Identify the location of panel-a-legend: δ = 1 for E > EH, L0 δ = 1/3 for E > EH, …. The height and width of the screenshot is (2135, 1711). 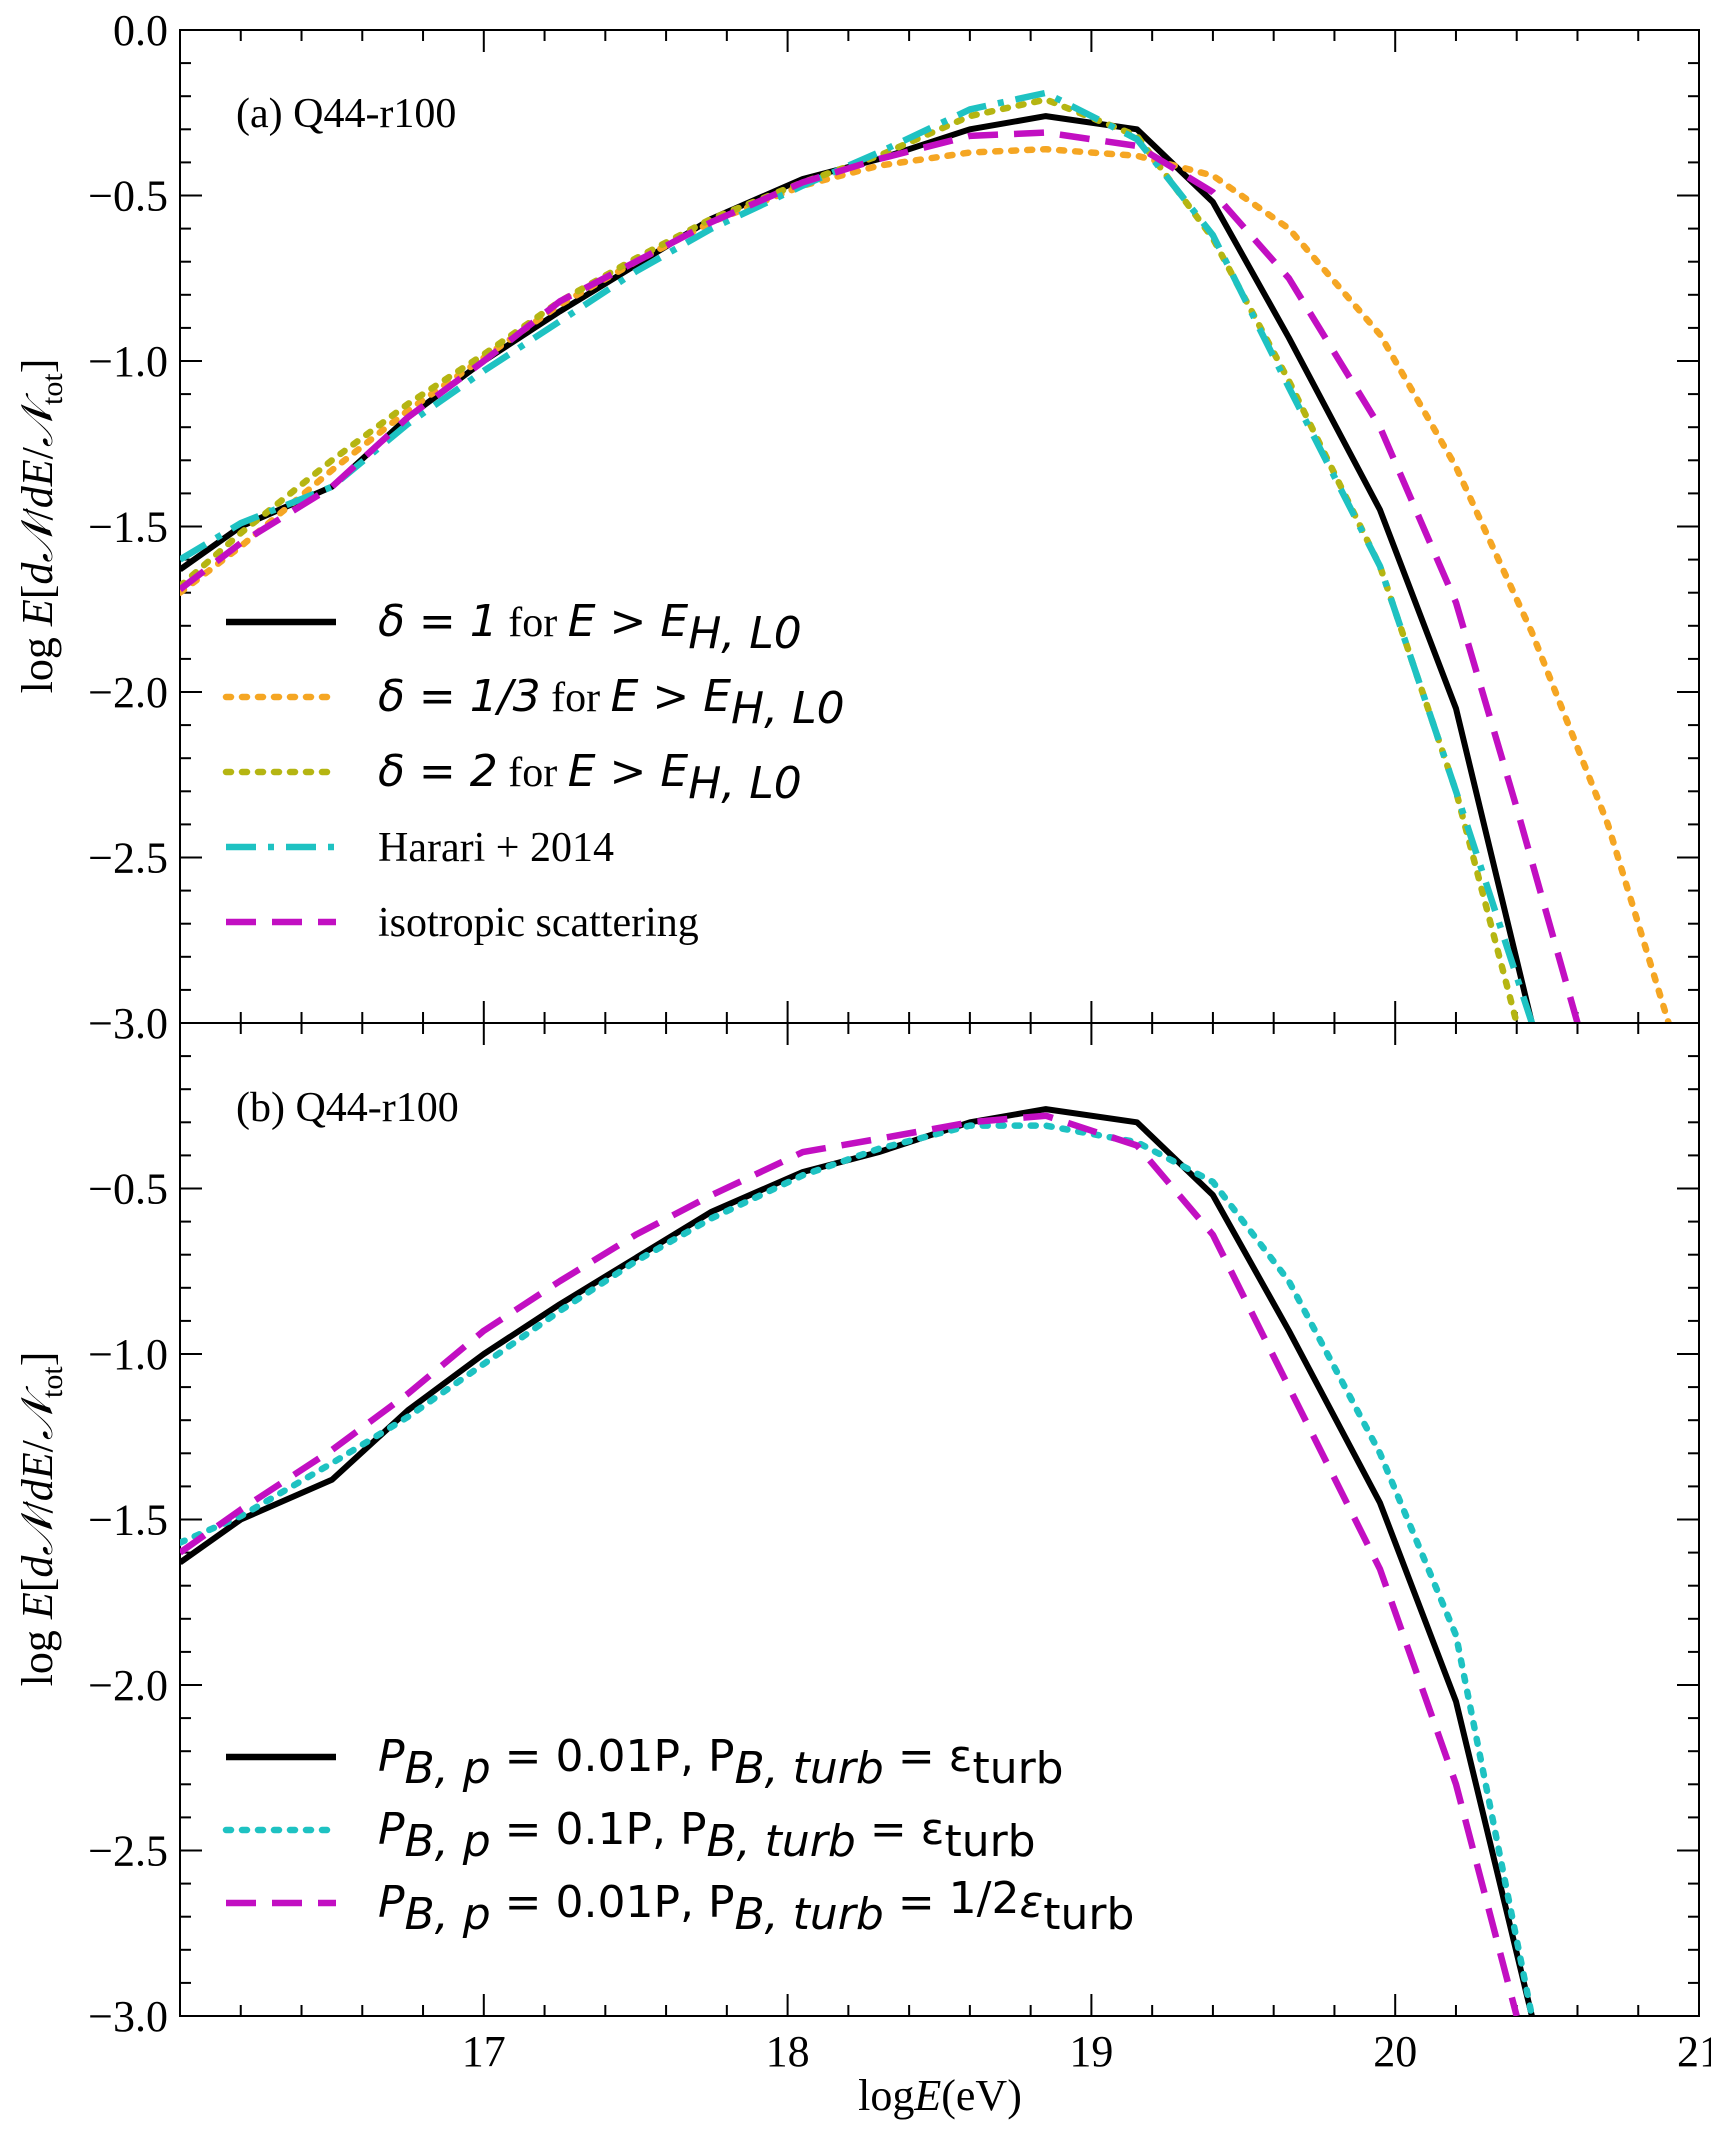
(533, 771).